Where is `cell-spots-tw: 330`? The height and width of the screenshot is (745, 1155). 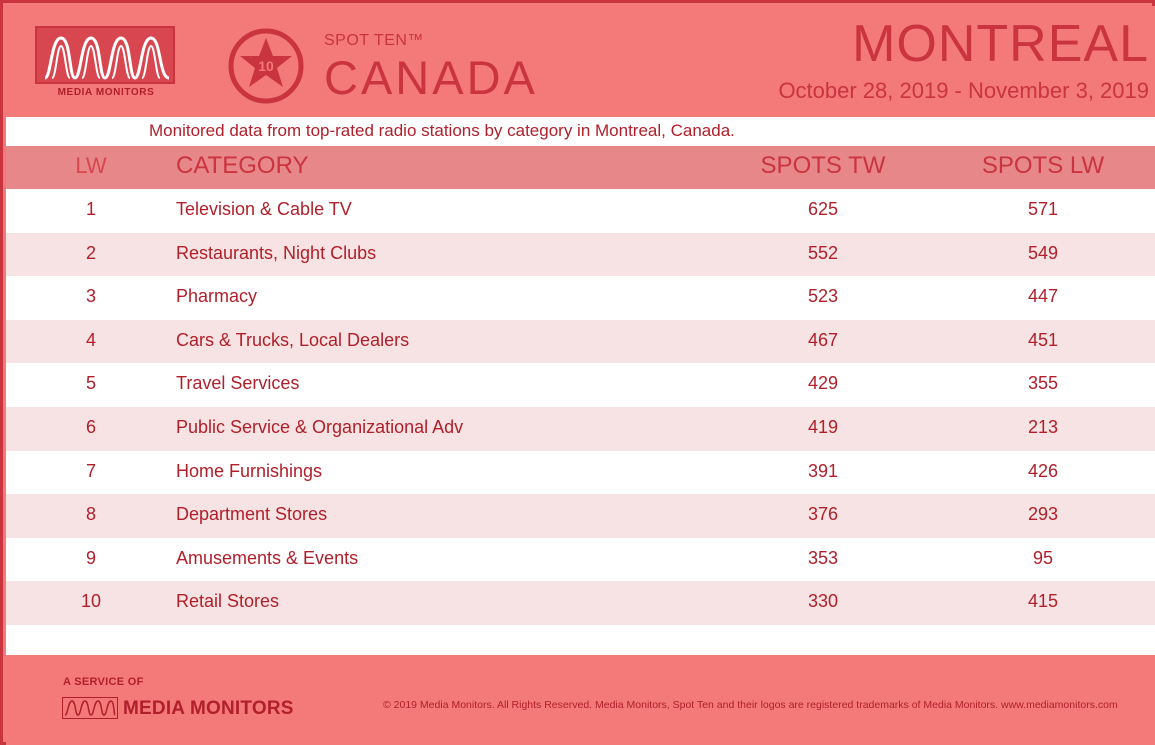 cell-spots-tw: 330 is located at coordinates (823, 601).